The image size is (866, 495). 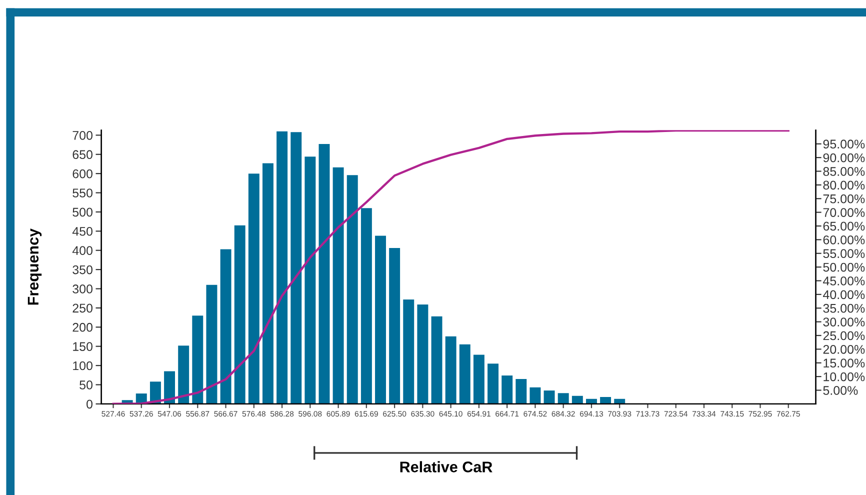 I want to click on y2-tick-label: 55.00%, so click(x=844, y=253).